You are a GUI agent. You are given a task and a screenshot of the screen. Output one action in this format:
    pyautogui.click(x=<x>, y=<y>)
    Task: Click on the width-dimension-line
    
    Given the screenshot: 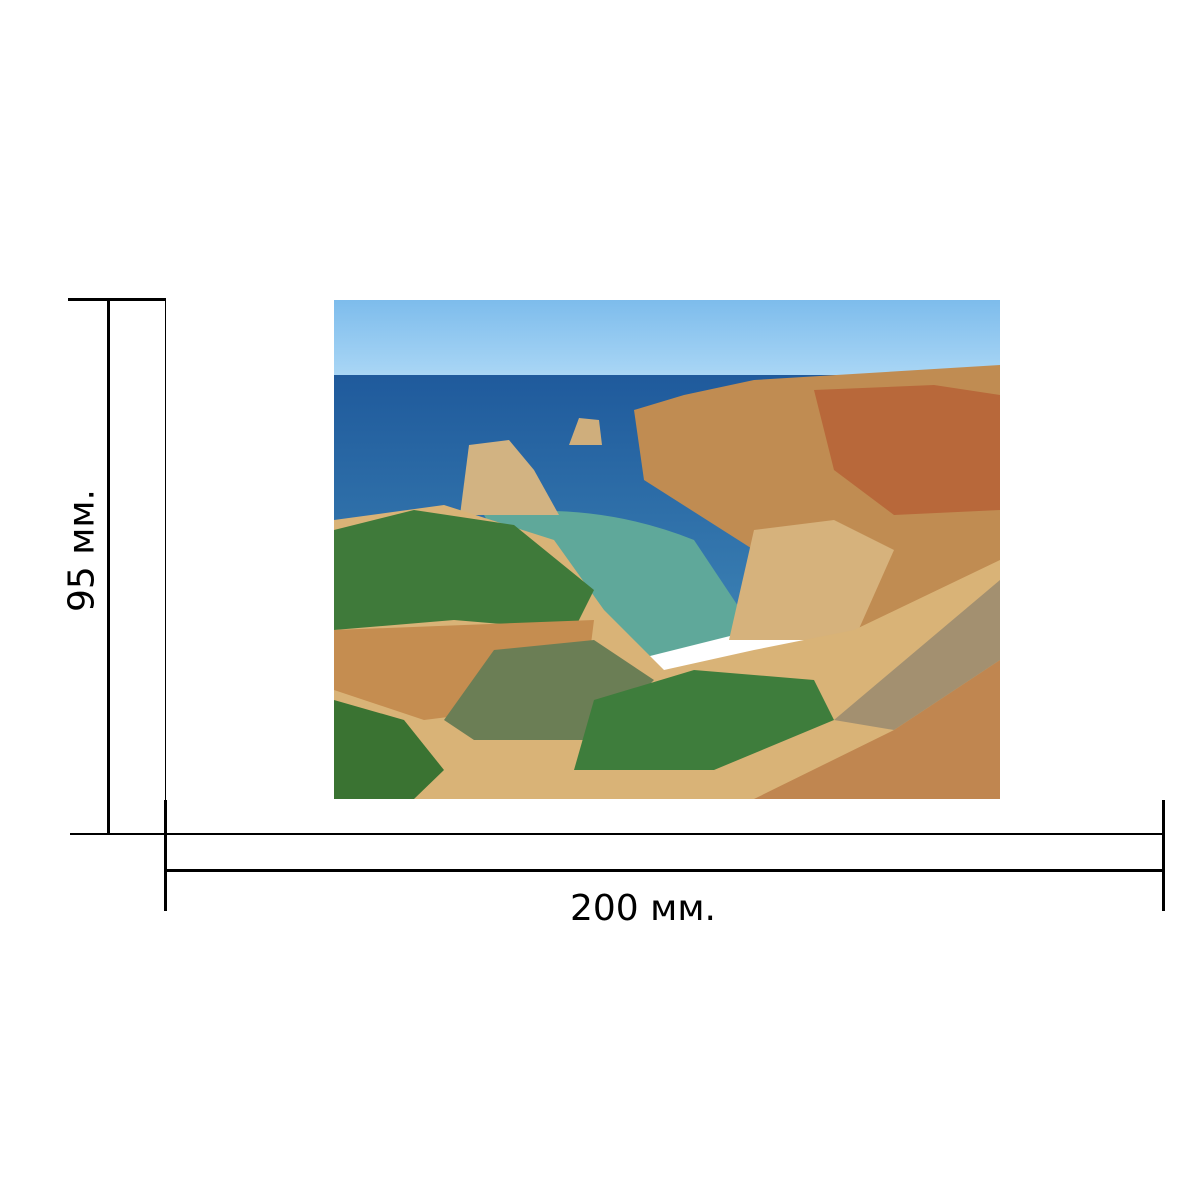 What is the action you would take?
    pyautogui.click(x=664, y=870)
    